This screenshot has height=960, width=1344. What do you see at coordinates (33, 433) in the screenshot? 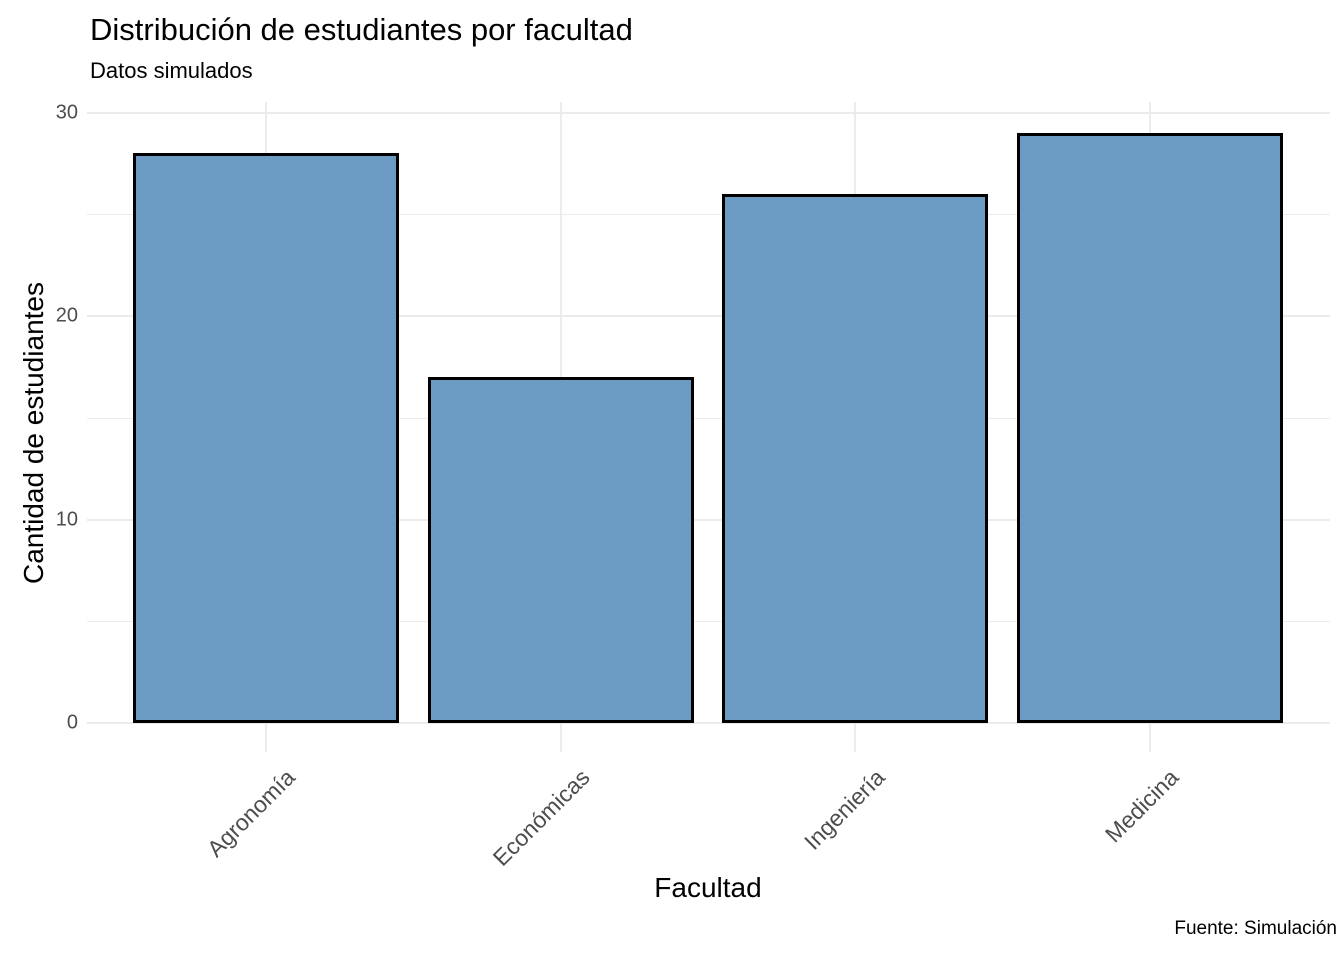
I see `y-axis-title: Cantidad de estudiantes` at bounding box center [33, 433].